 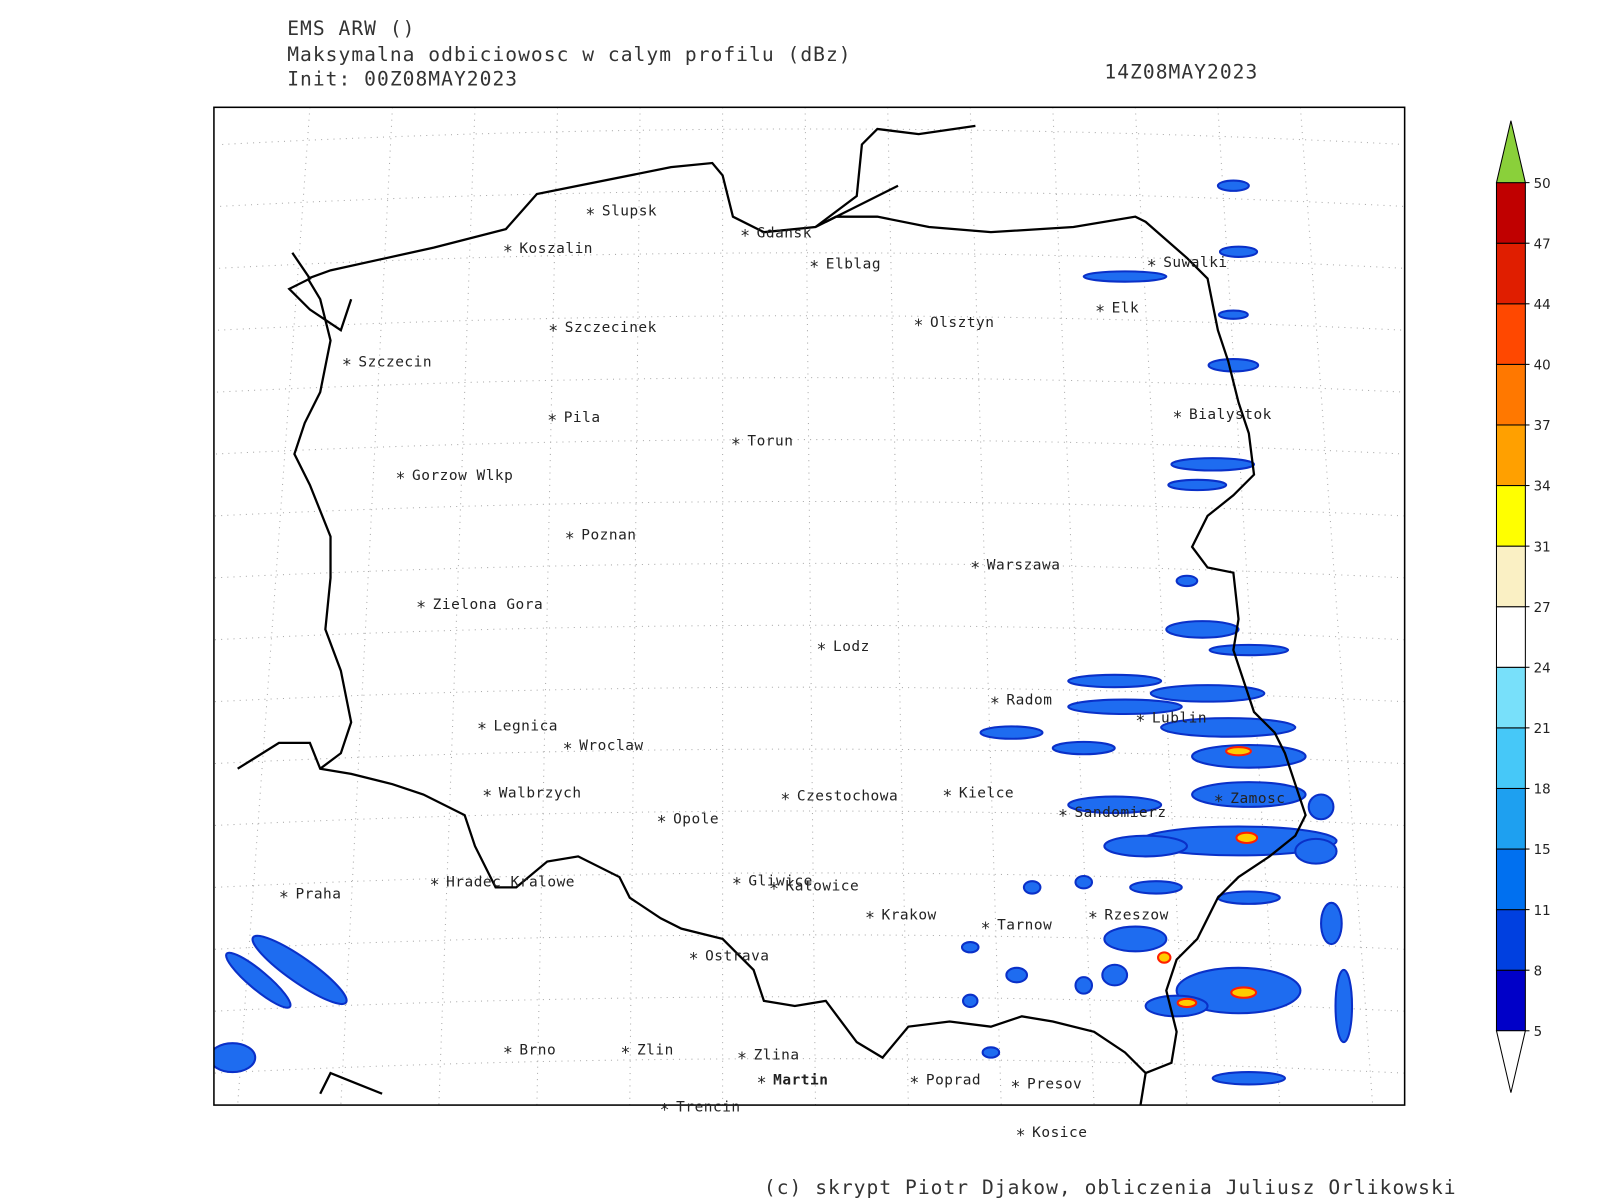 I want to click on city-label: Wroclaw, so click(x=611, y=746).